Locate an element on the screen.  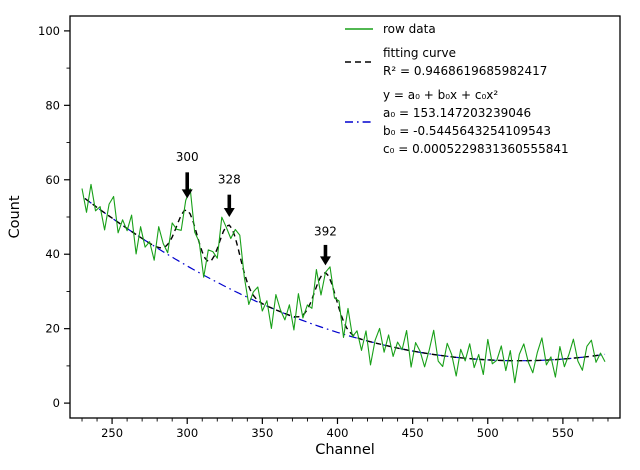
x-tick-label: 550 is located at coordinates (563, 433).